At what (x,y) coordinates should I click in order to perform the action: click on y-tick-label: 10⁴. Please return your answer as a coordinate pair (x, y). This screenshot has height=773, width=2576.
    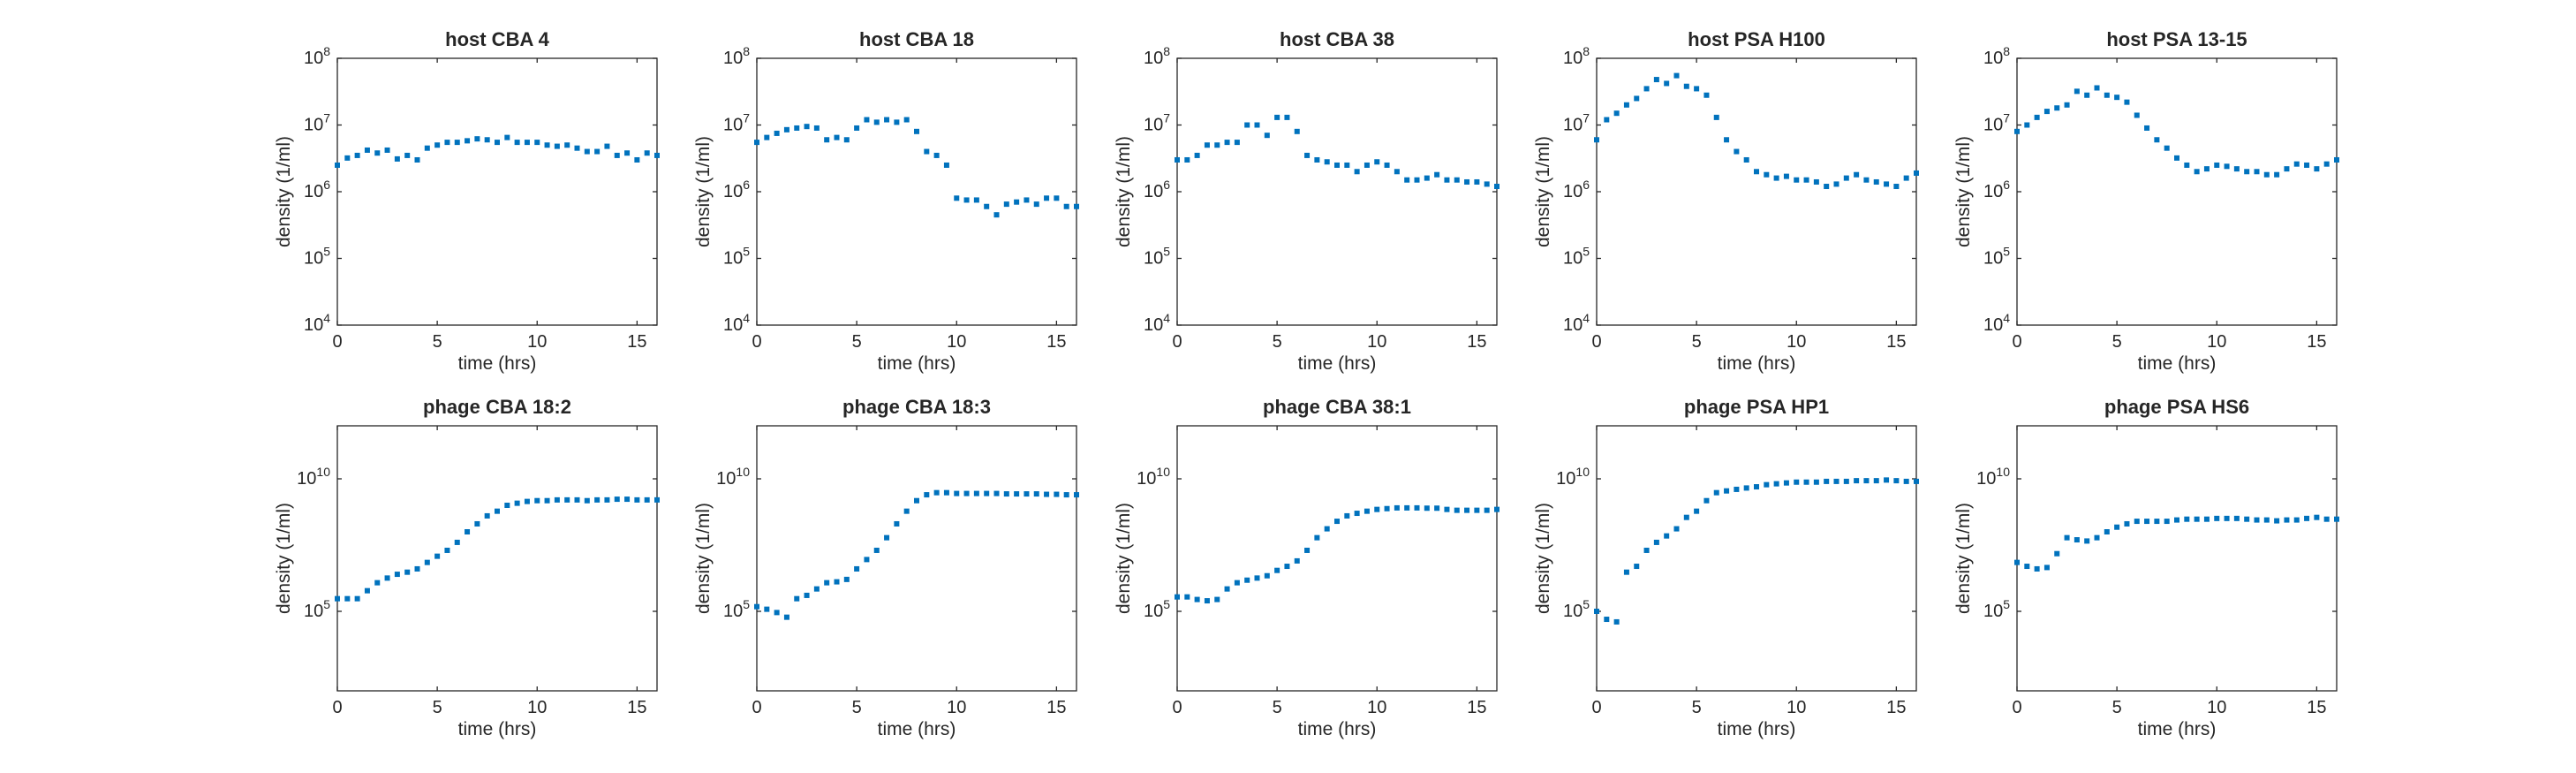
    Looking at the image, I should click on (1997, 323).